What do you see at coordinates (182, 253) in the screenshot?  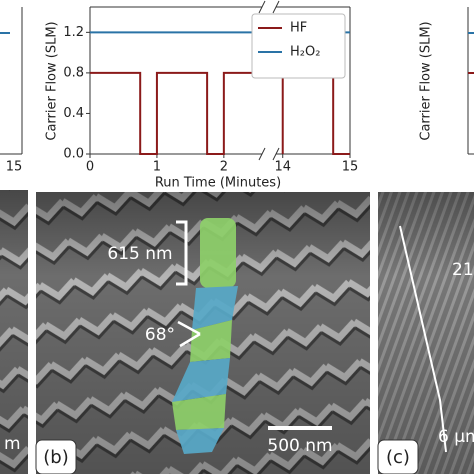 I see `pitch-bracket` at bounding box center [182, 253].